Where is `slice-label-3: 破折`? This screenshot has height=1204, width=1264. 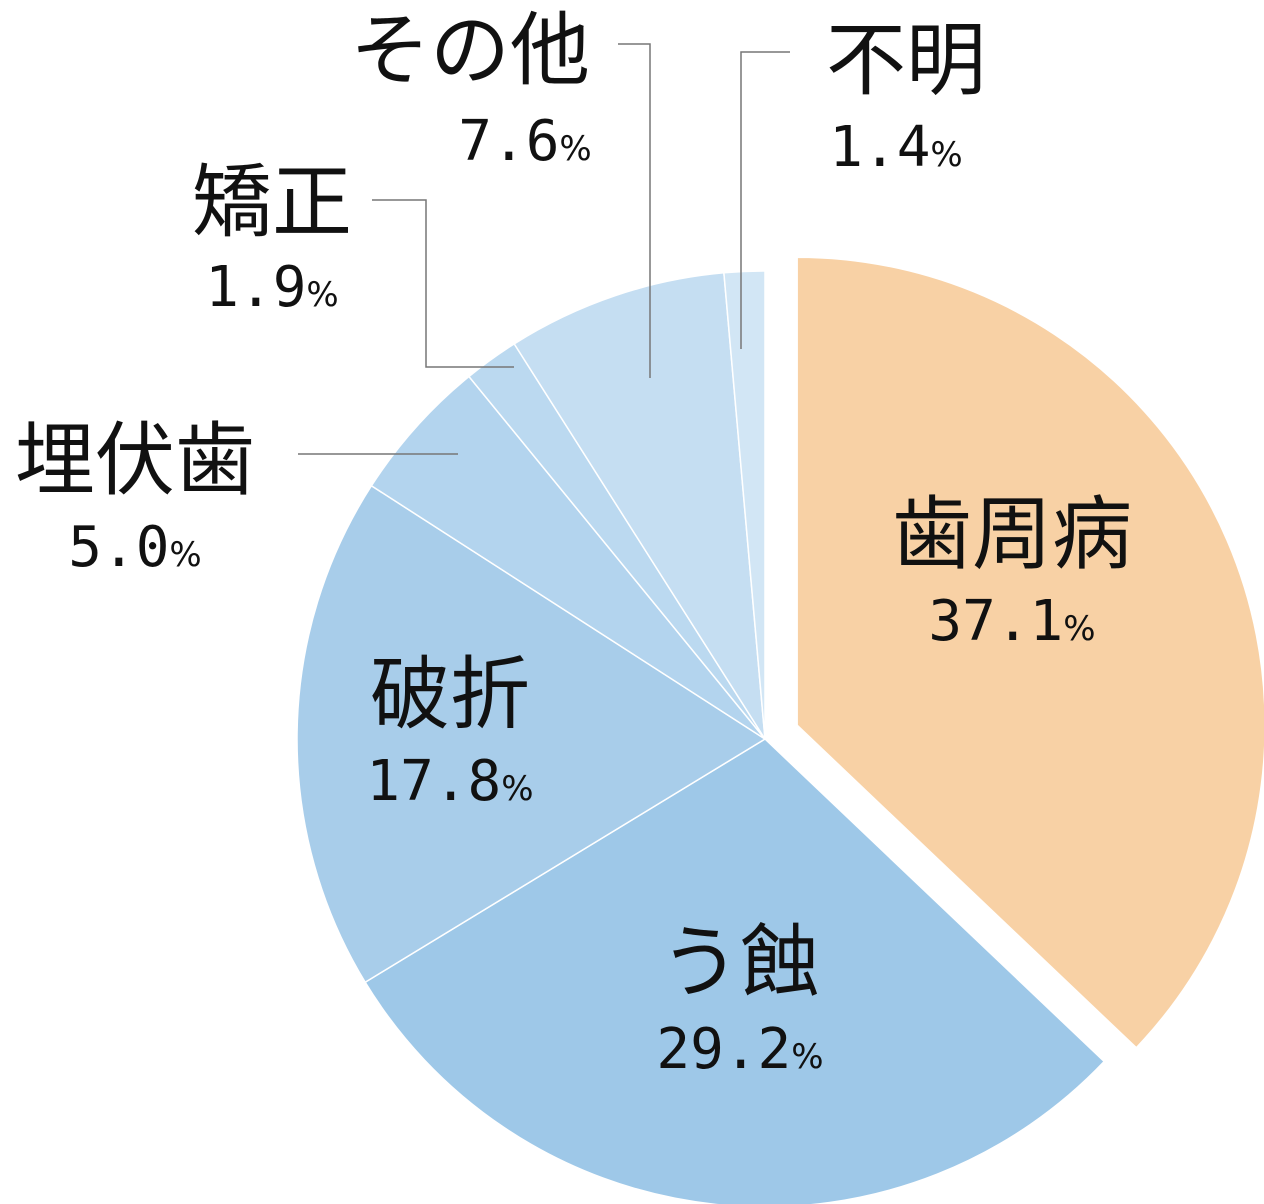
slice-label-3: 破折 is located at coordinates (450, 694).